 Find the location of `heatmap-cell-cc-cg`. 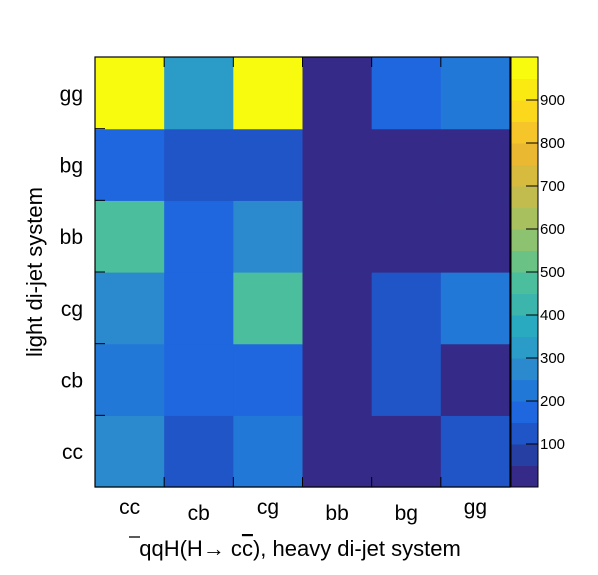

heatmap-cell-cc-cg is located at coordinates (130, 308).